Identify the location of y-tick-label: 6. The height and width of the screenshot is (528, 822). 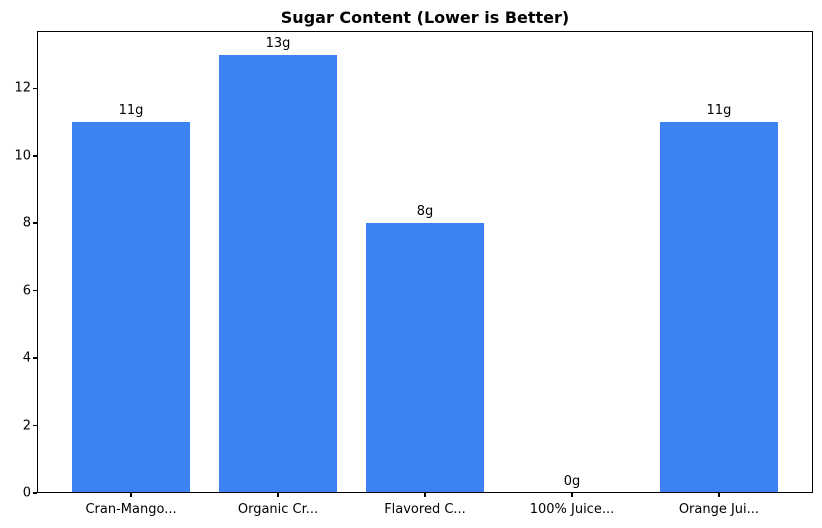
(26, 291).